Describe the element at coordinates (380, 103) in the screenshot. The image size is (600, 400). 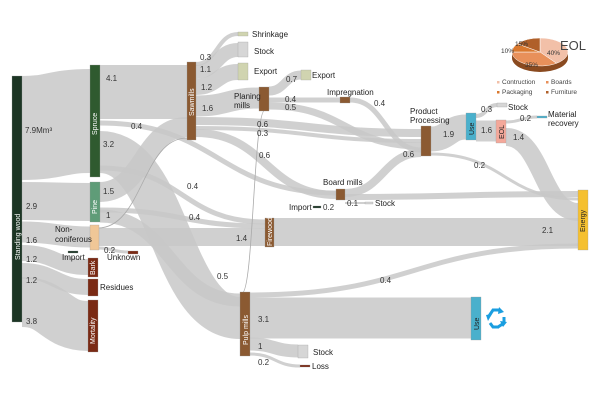
I see `value-impreg-pp: 0.4` at that location.